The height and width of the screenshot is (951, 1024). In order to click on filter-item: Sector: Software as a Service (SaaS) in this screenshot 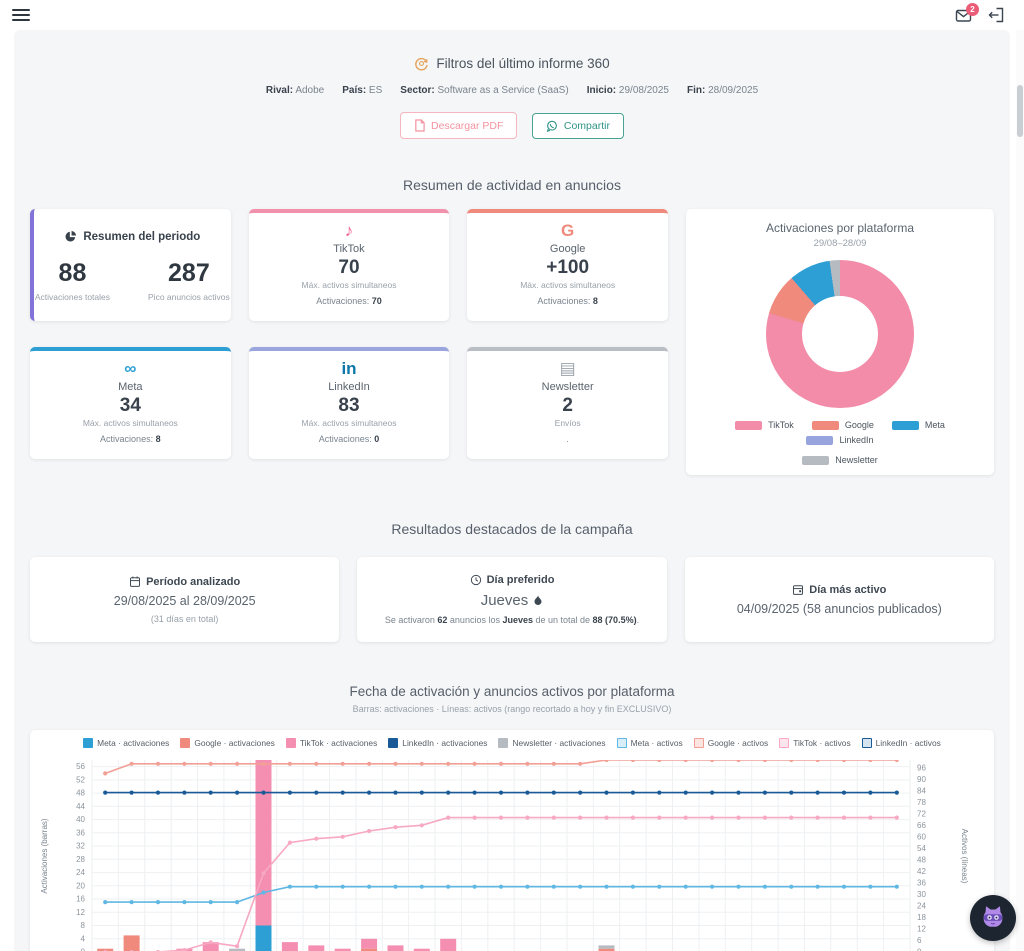, I will do `click(484, 90)`.